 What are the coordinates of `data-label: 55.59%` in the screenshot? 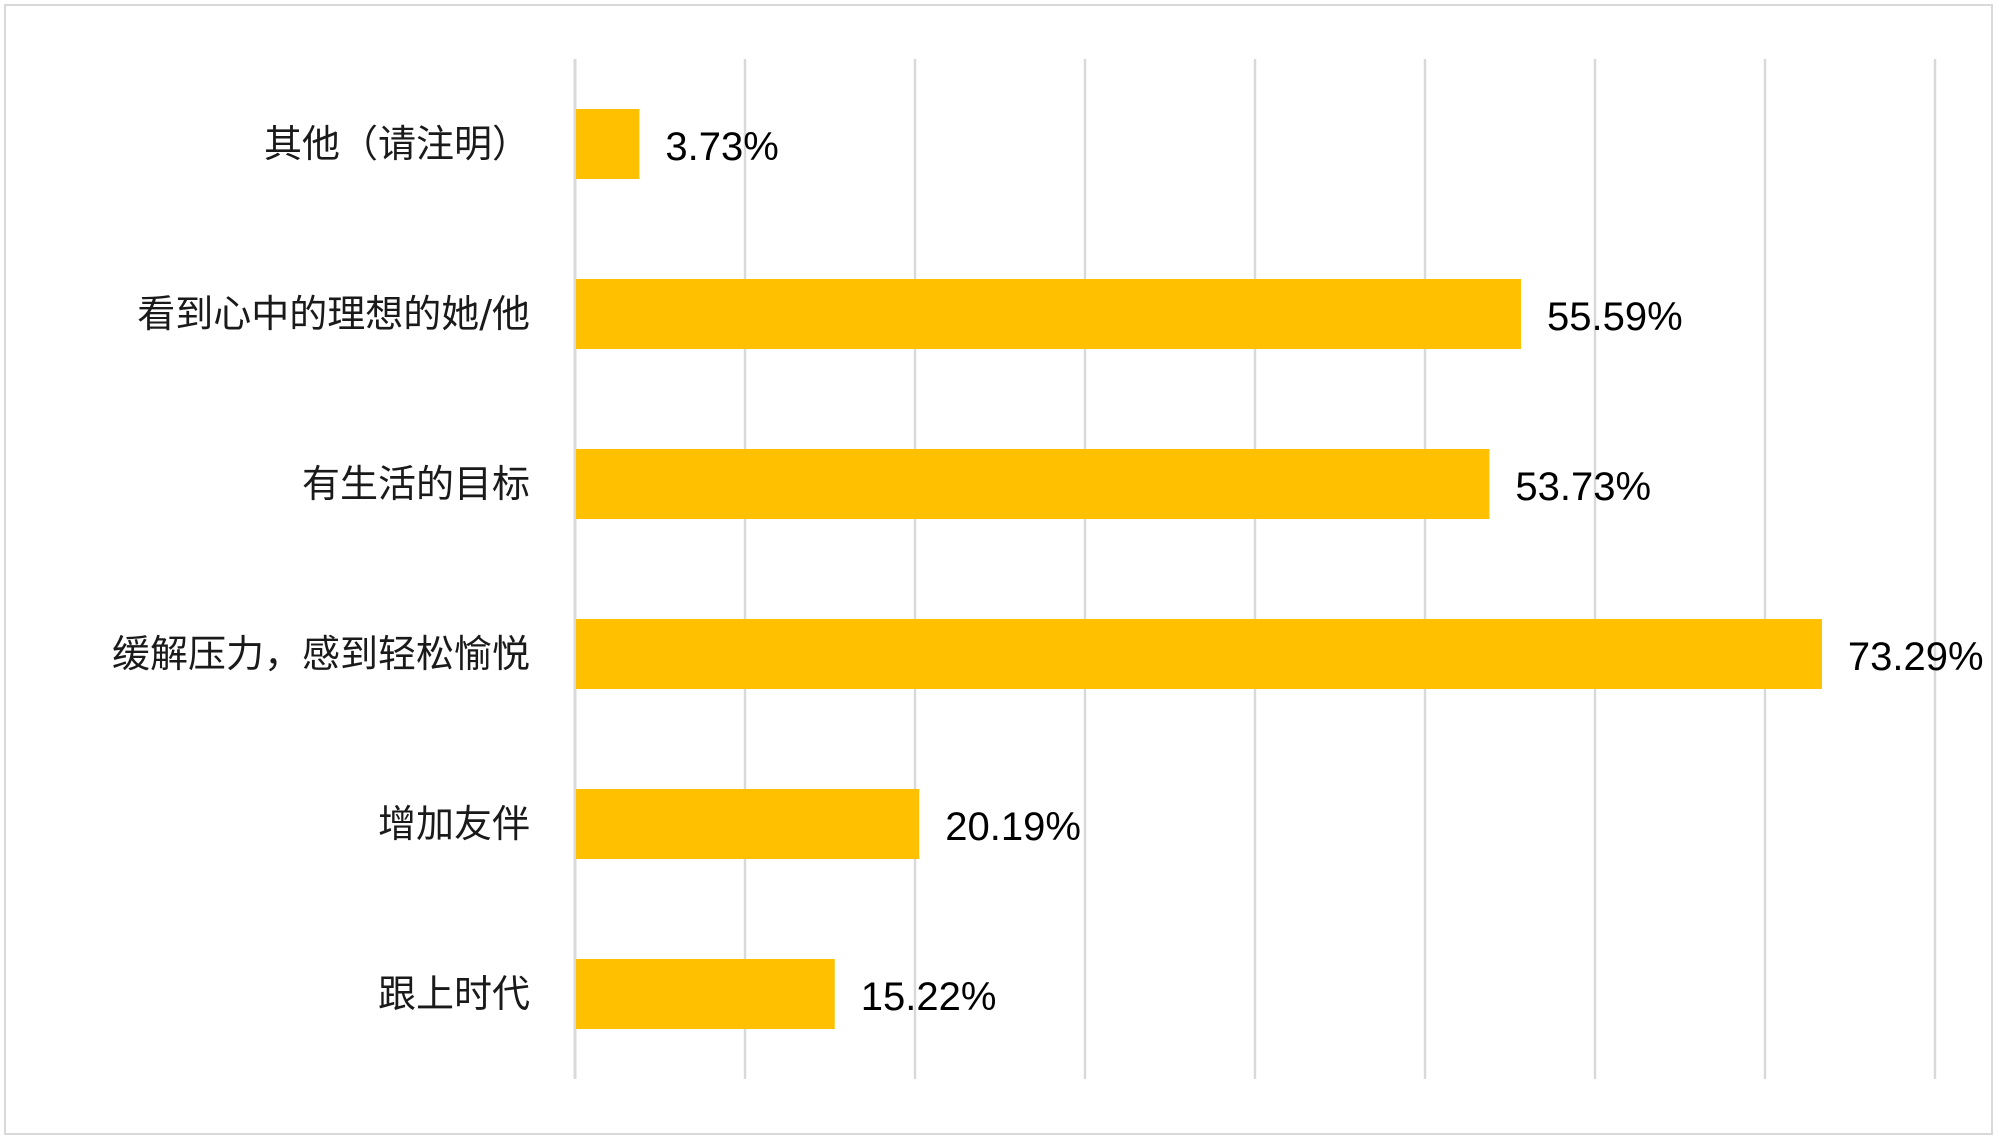 It's located at (1615, 317).